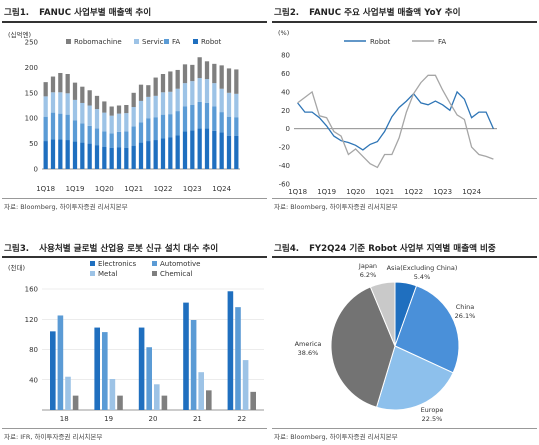 The height and width of the screenshot is (445, 539). What do you see at coordinates (284, 148) in the screenshot?
I see `y-tick-label: -20` at bounding box center [284, 148].